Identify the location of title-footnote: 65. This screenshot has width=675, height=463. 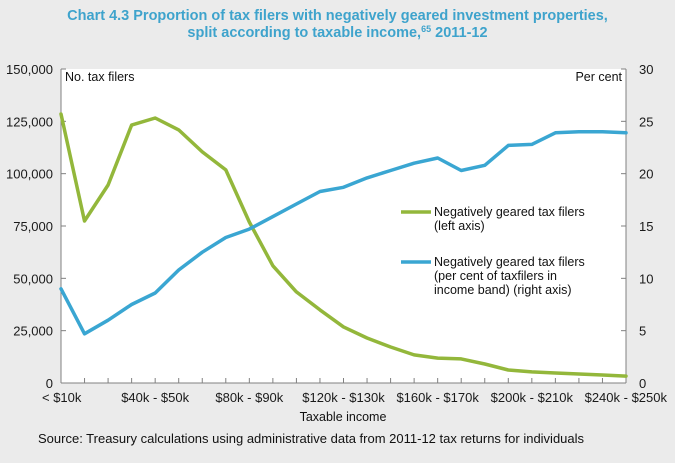
(426, 29).